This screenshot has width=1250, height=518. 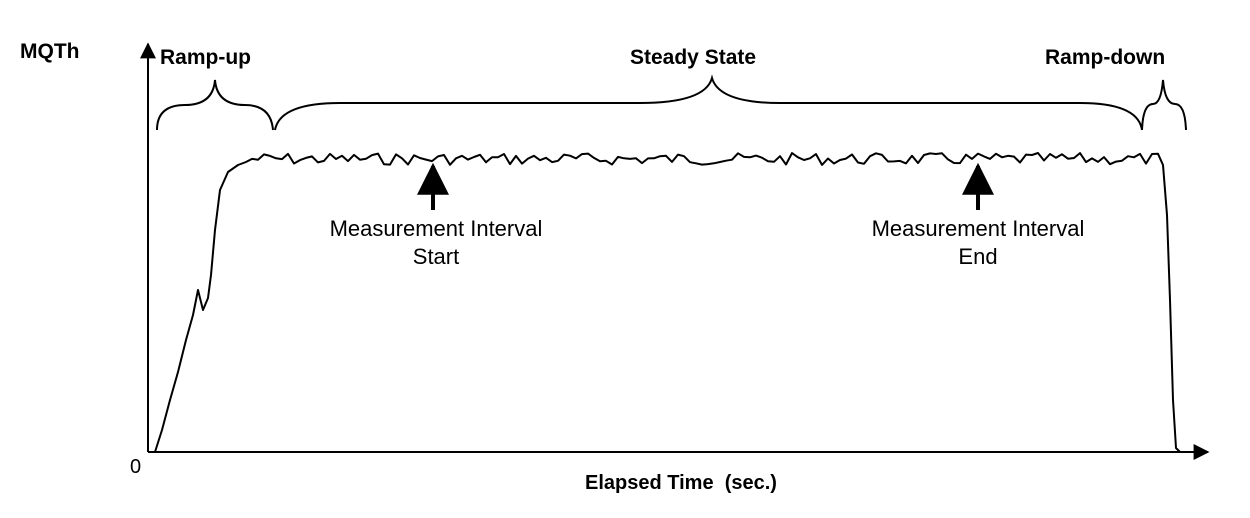 What do you see at coordinates (978, 228) in the screenshot?
I see `measurement-end-line1: Measurement Interval` at bounding box center [978, 228].